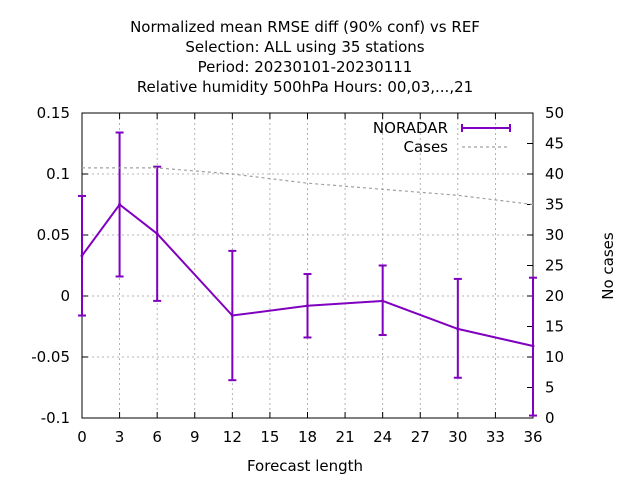 The height and width of the screenshot is (480, 640). Describe the element at coordinates (58, 174) in the screenshot. I see `y-tick-label: 0.1` at that location.